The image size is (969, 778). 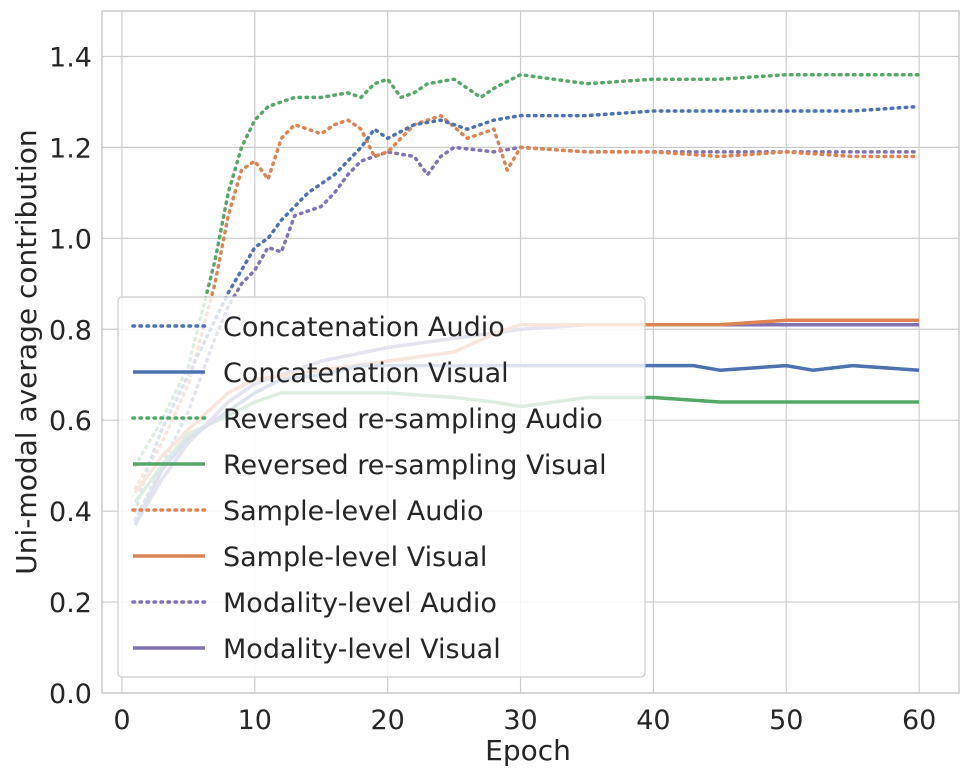 What do you see at coordinates (70, 148) in the screenshot?
I see `y-tick-label: 1.2` at bounding box center [70, 148].